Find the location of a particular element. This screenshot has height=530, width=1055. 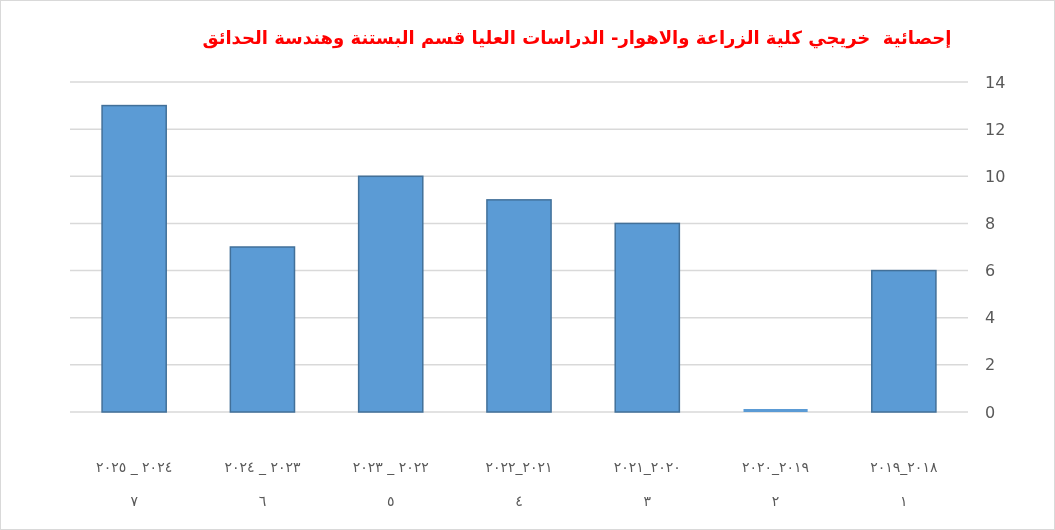

y-tick-label: 4 is located at coordinates (990, 318).